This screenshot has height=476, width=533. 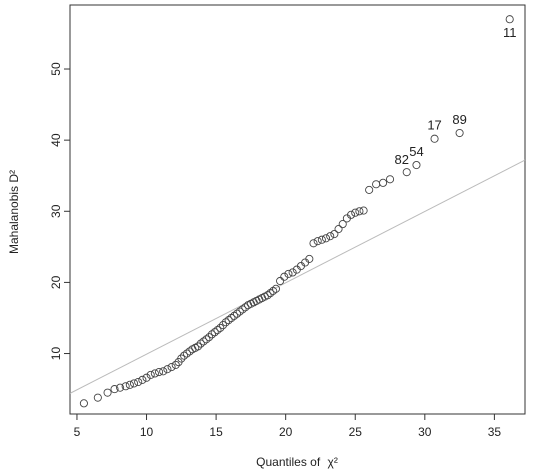 What do you see at coordinates (56, 140) in the screenshot?
I see `y-tick-label: 40` at bounding box center [56, 140].